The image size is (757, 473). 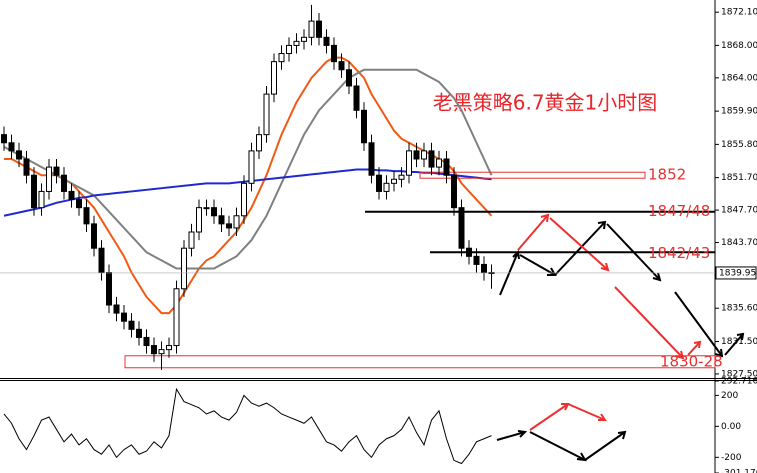 What do you see at coordinates (739, 211) in the screenshot?
I see `y-tick-label: 1847.70` at bounding box center [739, 211].